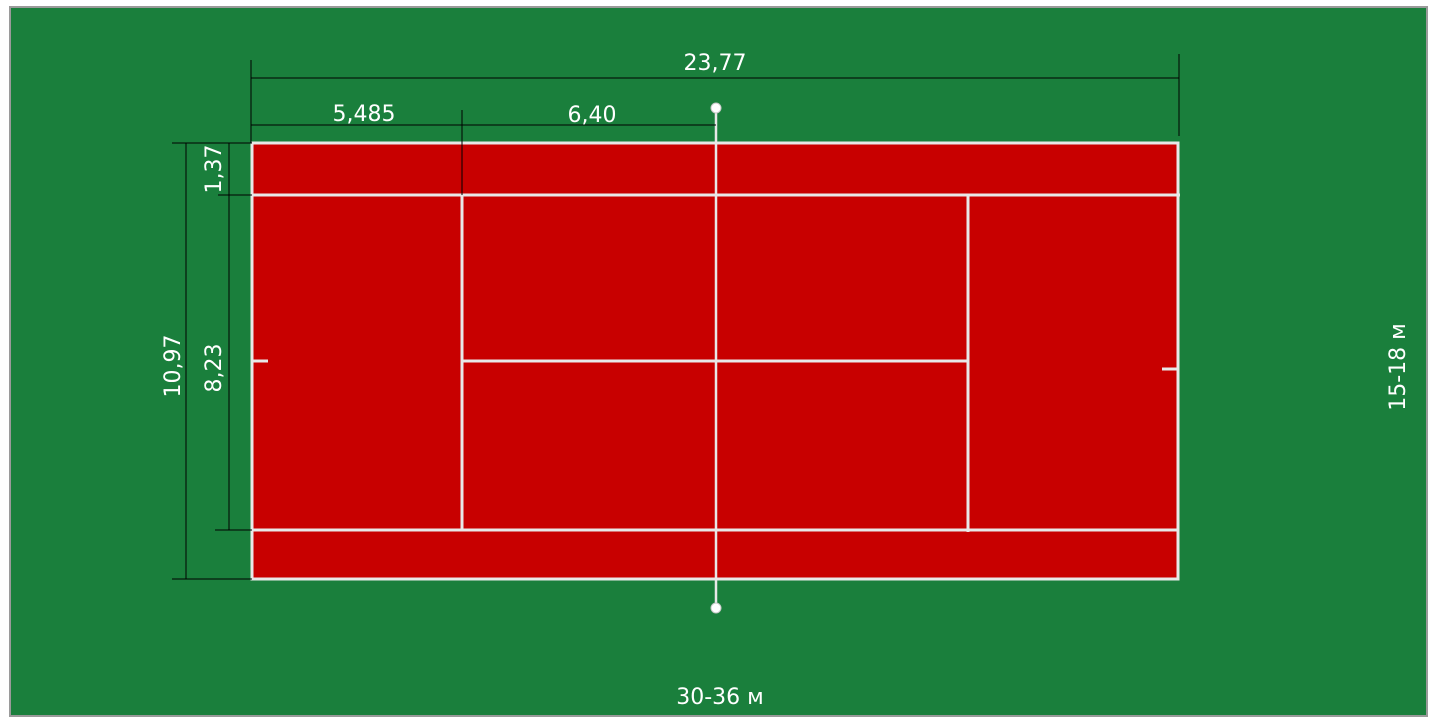 The width and height of the screenshot is (1437, 726). Describe the element at coordinates (1398, 367) in the screenshot. I see `label-area-width: 15-18 м` at that location.